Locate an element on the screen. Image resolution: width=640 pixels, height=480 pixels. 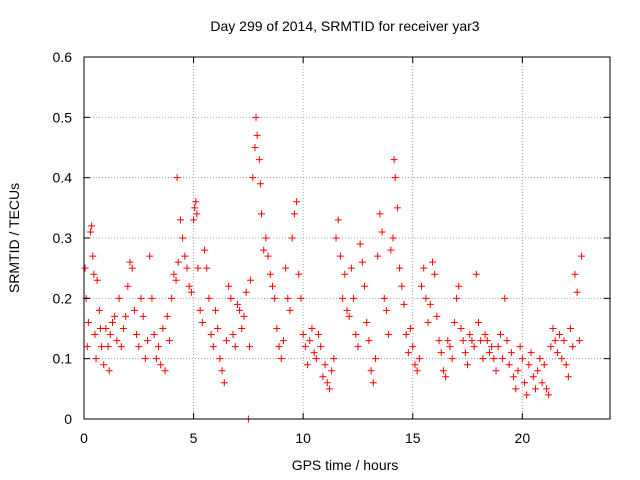
x-axis-label: GPS time / hours is located at coordinates (345, 465).